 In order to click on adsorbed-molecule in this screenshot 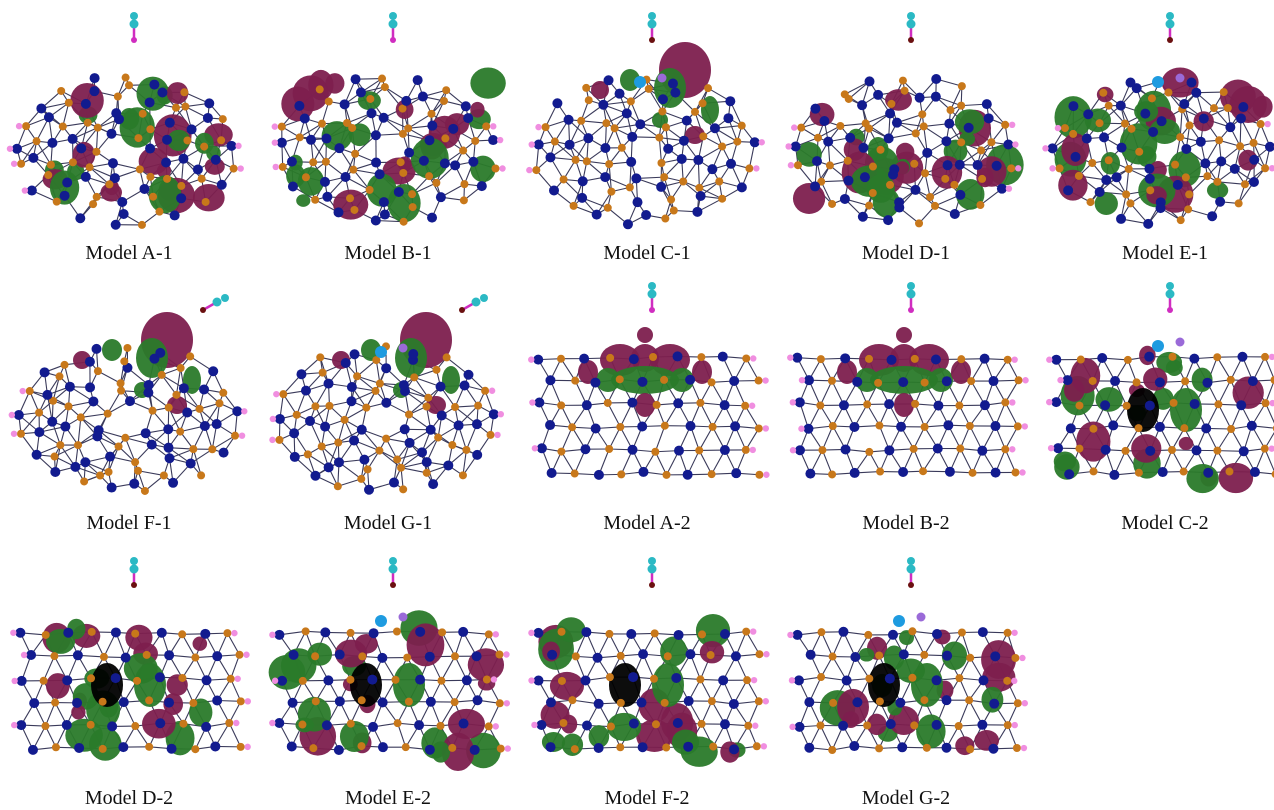, I will do `click(1170, 27)`.